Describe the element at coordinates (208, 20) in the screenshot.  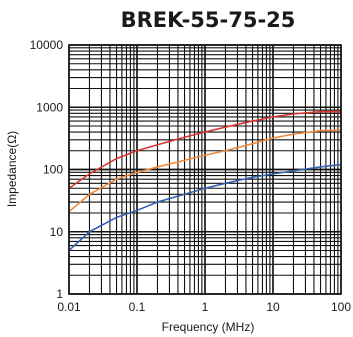
I see `chart-title: BREK-55-75-25` at that location.